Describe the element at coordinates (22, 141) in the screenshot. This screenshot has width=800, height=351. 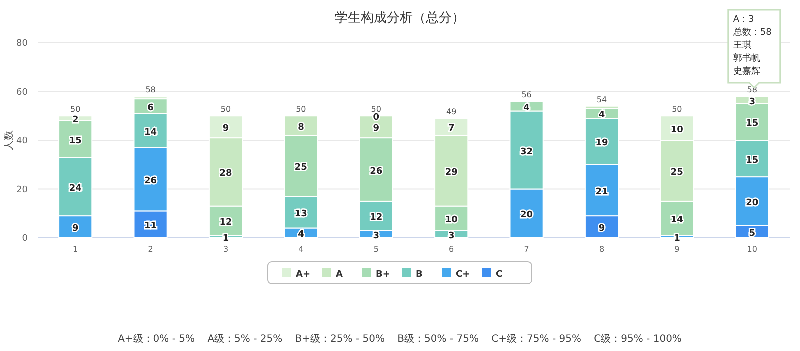
I see `y-tick-label: 40` at that location.